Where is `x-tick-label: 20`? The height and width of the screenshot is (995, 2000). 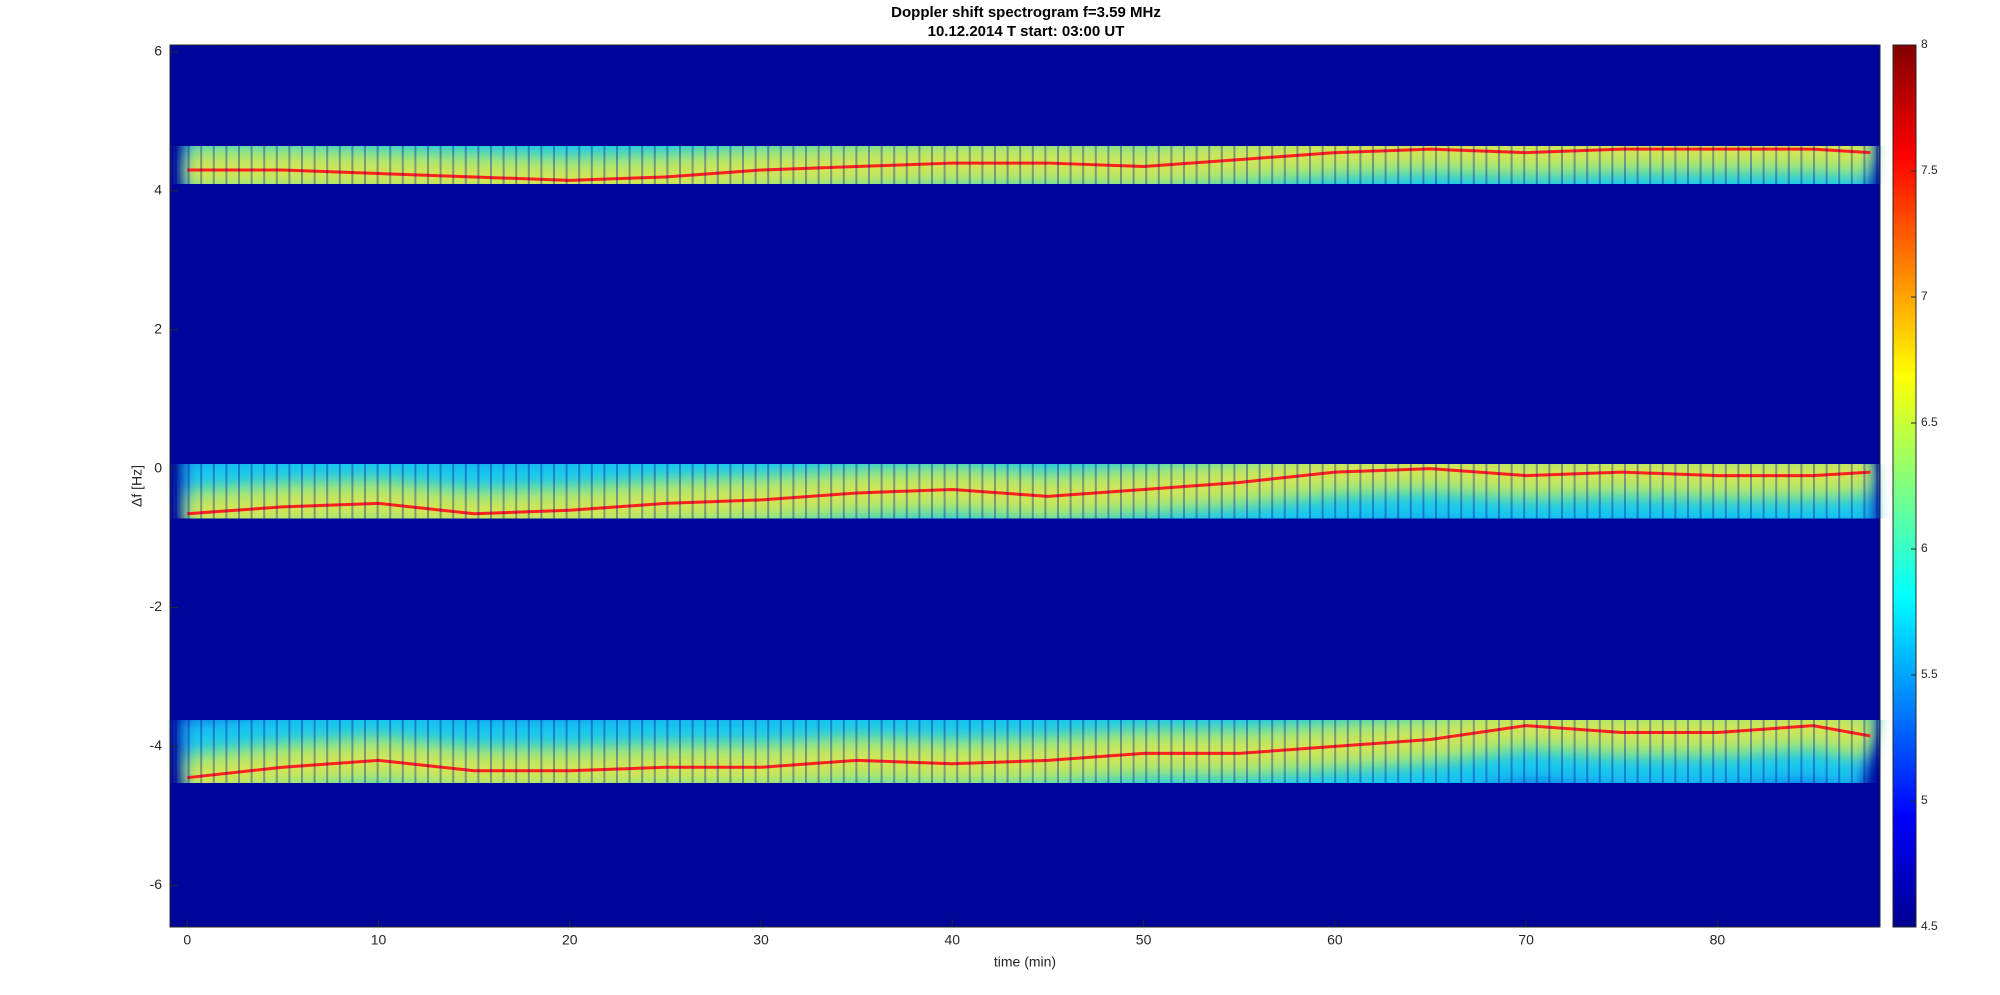 x-tick-label: 20 is located at coordinates (570, 940).